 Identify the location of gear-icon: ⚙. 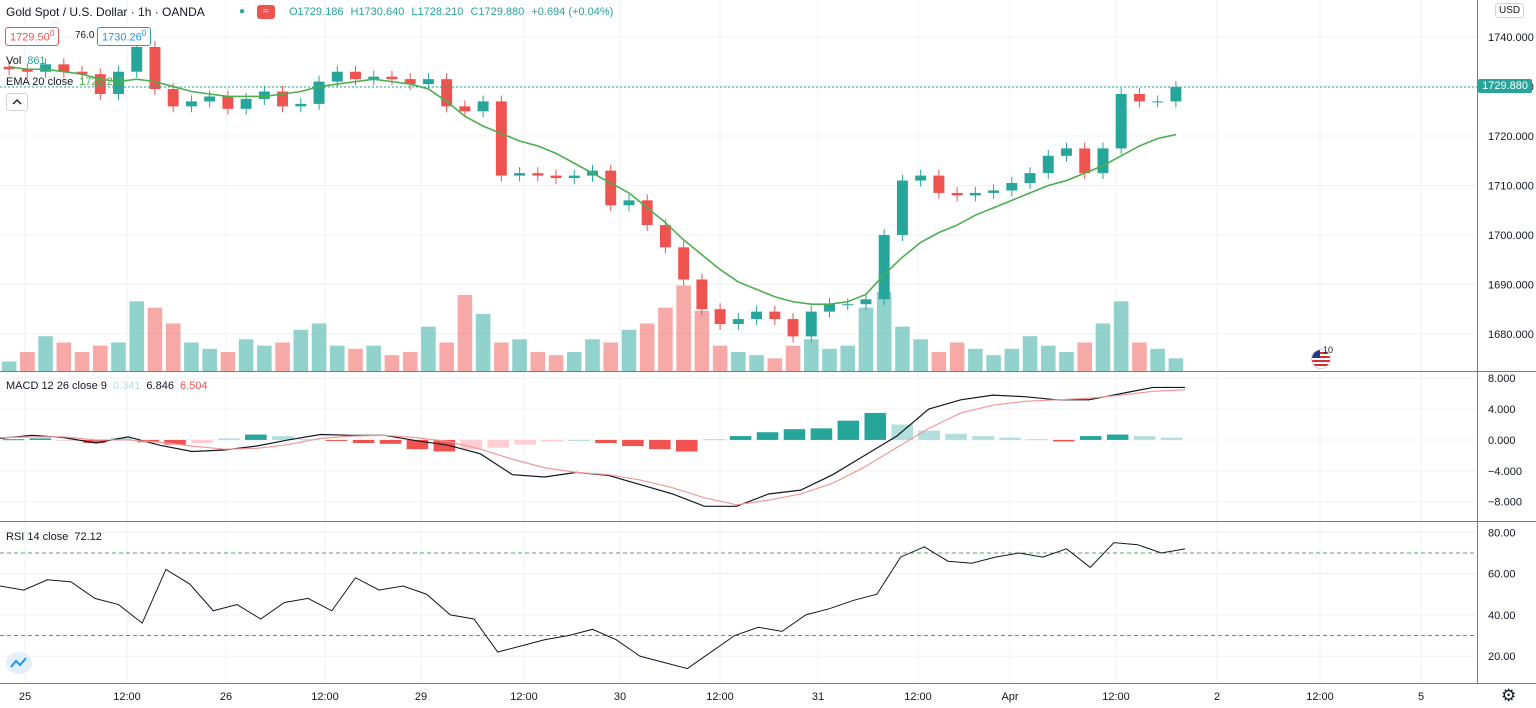
(1509, 695).